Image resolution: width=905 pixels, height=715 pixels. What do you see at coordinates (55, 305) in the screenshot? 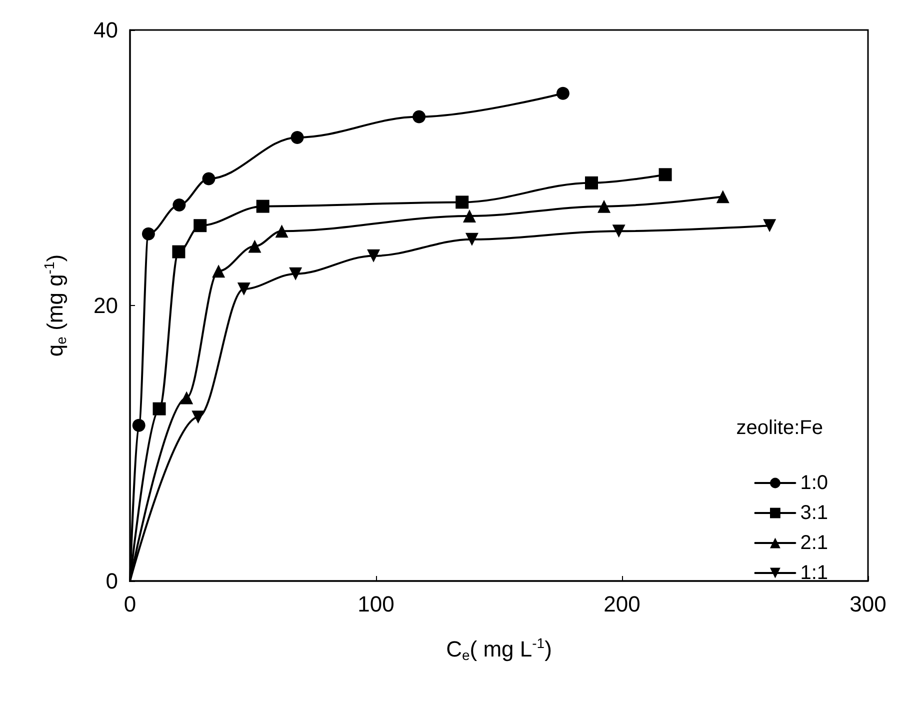
I see `y-axis-title: qe (mg g-1)` at bounding box center [55, 305].